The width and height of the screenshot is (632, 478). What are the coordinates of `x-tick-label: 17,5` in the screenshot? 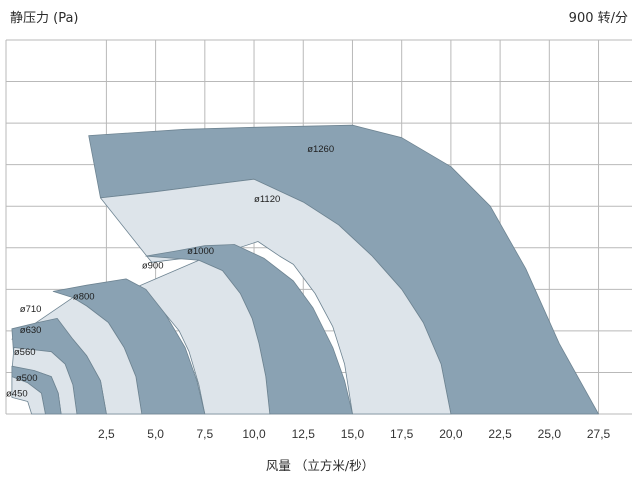 It's located at (402, 434).